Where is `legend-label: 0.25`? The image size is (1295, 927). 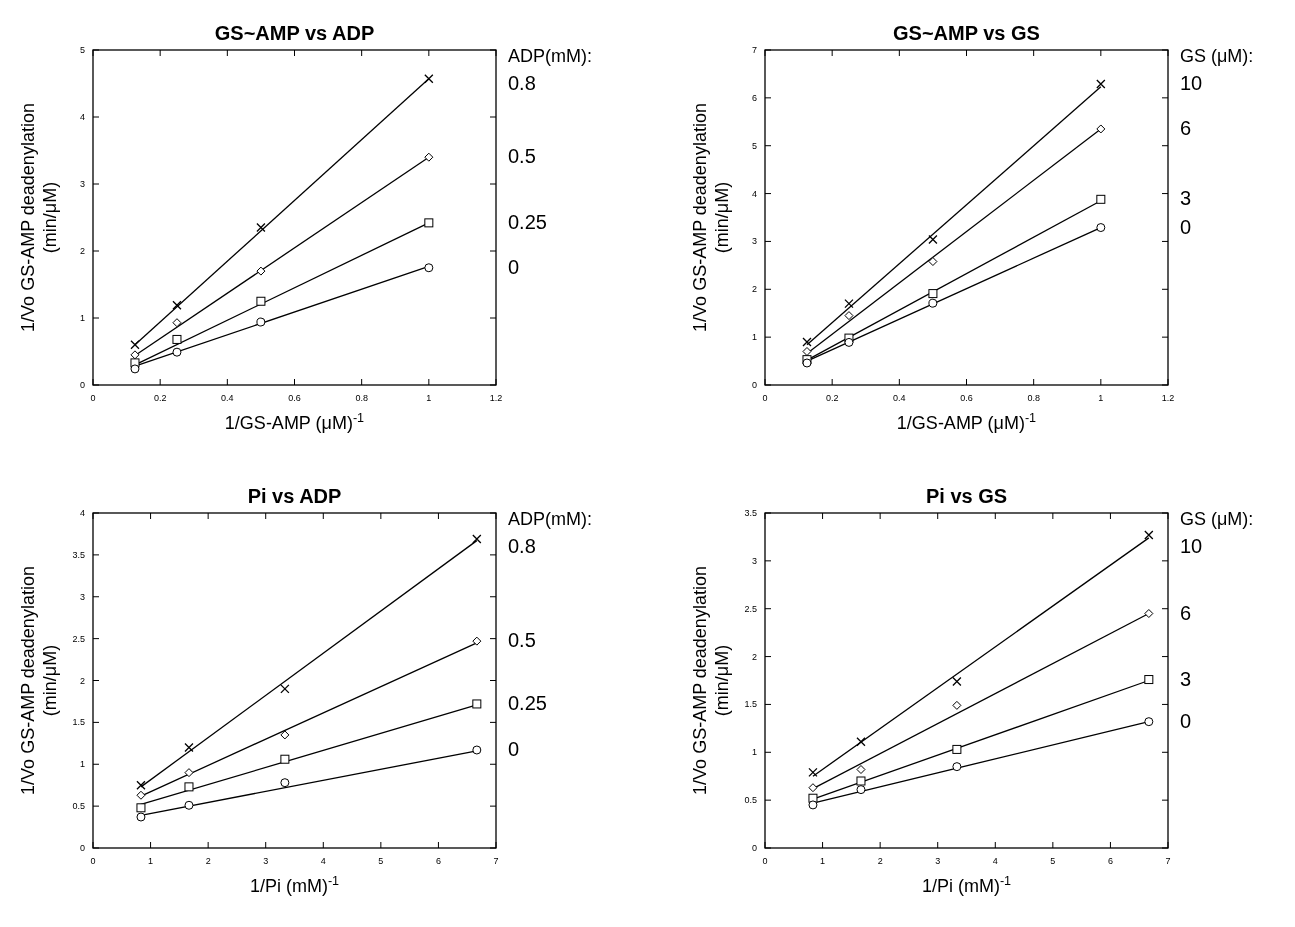
legend-label: 0.25 is located at coordinates (527, 702).